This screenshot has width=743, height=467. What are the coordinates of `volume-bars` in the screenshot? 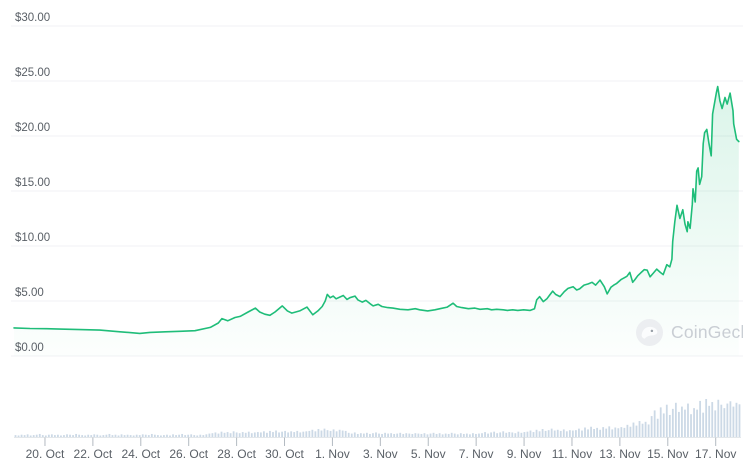 It's located at (377, 418).